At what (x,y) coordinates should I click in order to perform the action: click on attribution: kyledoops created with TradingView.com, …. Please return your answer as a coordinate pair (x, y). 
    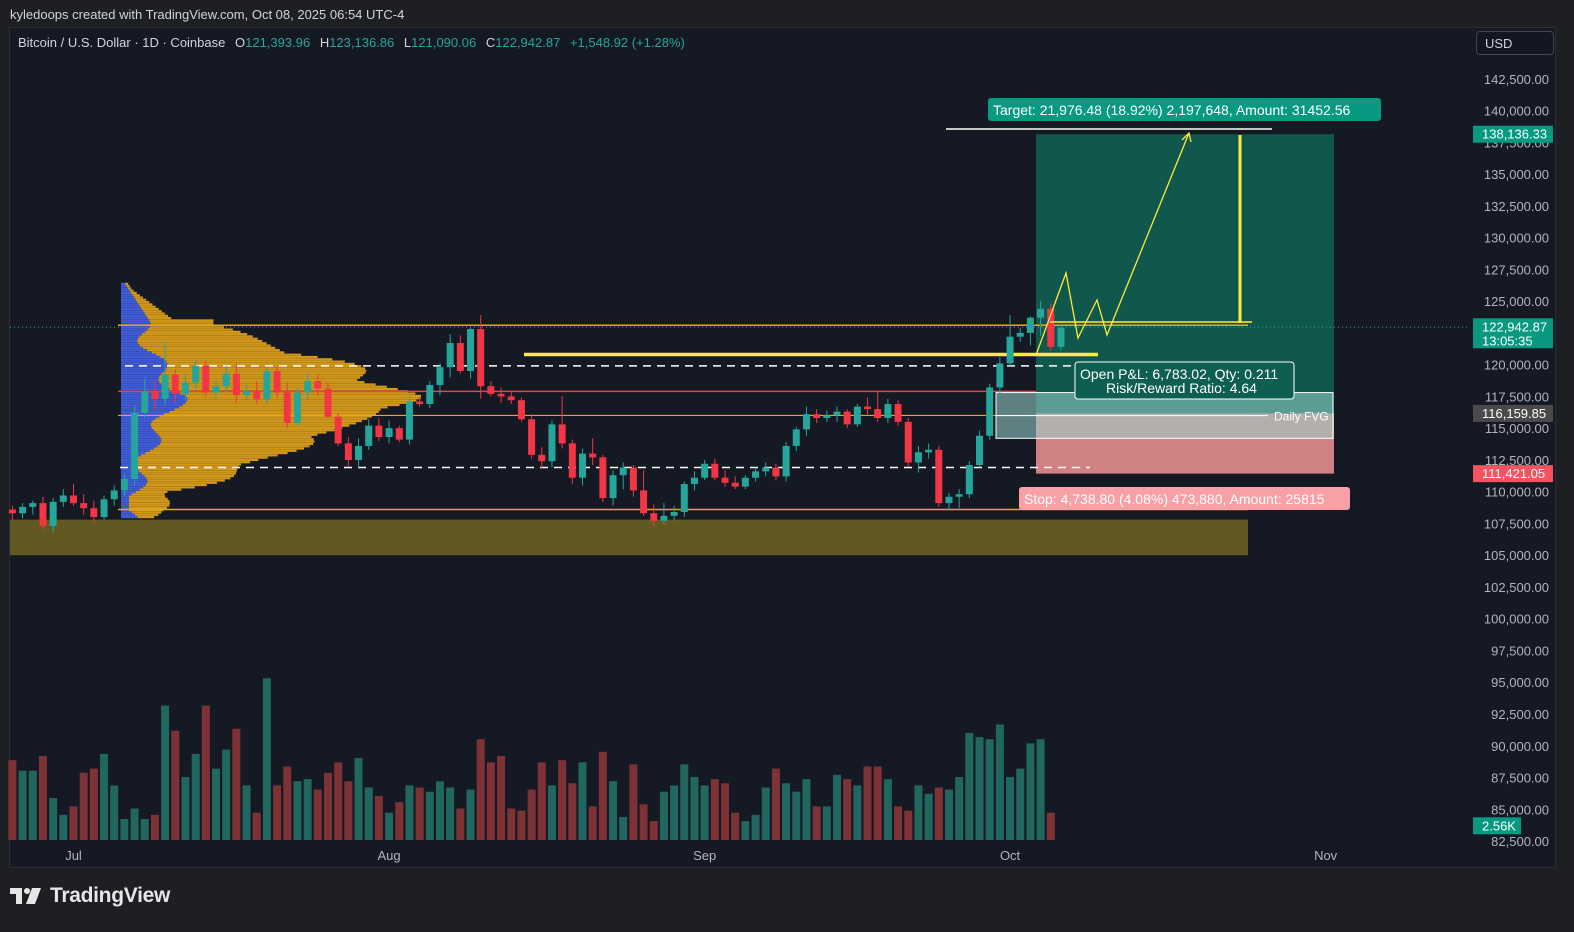
    Looking at the image, I should click on (207, 14).